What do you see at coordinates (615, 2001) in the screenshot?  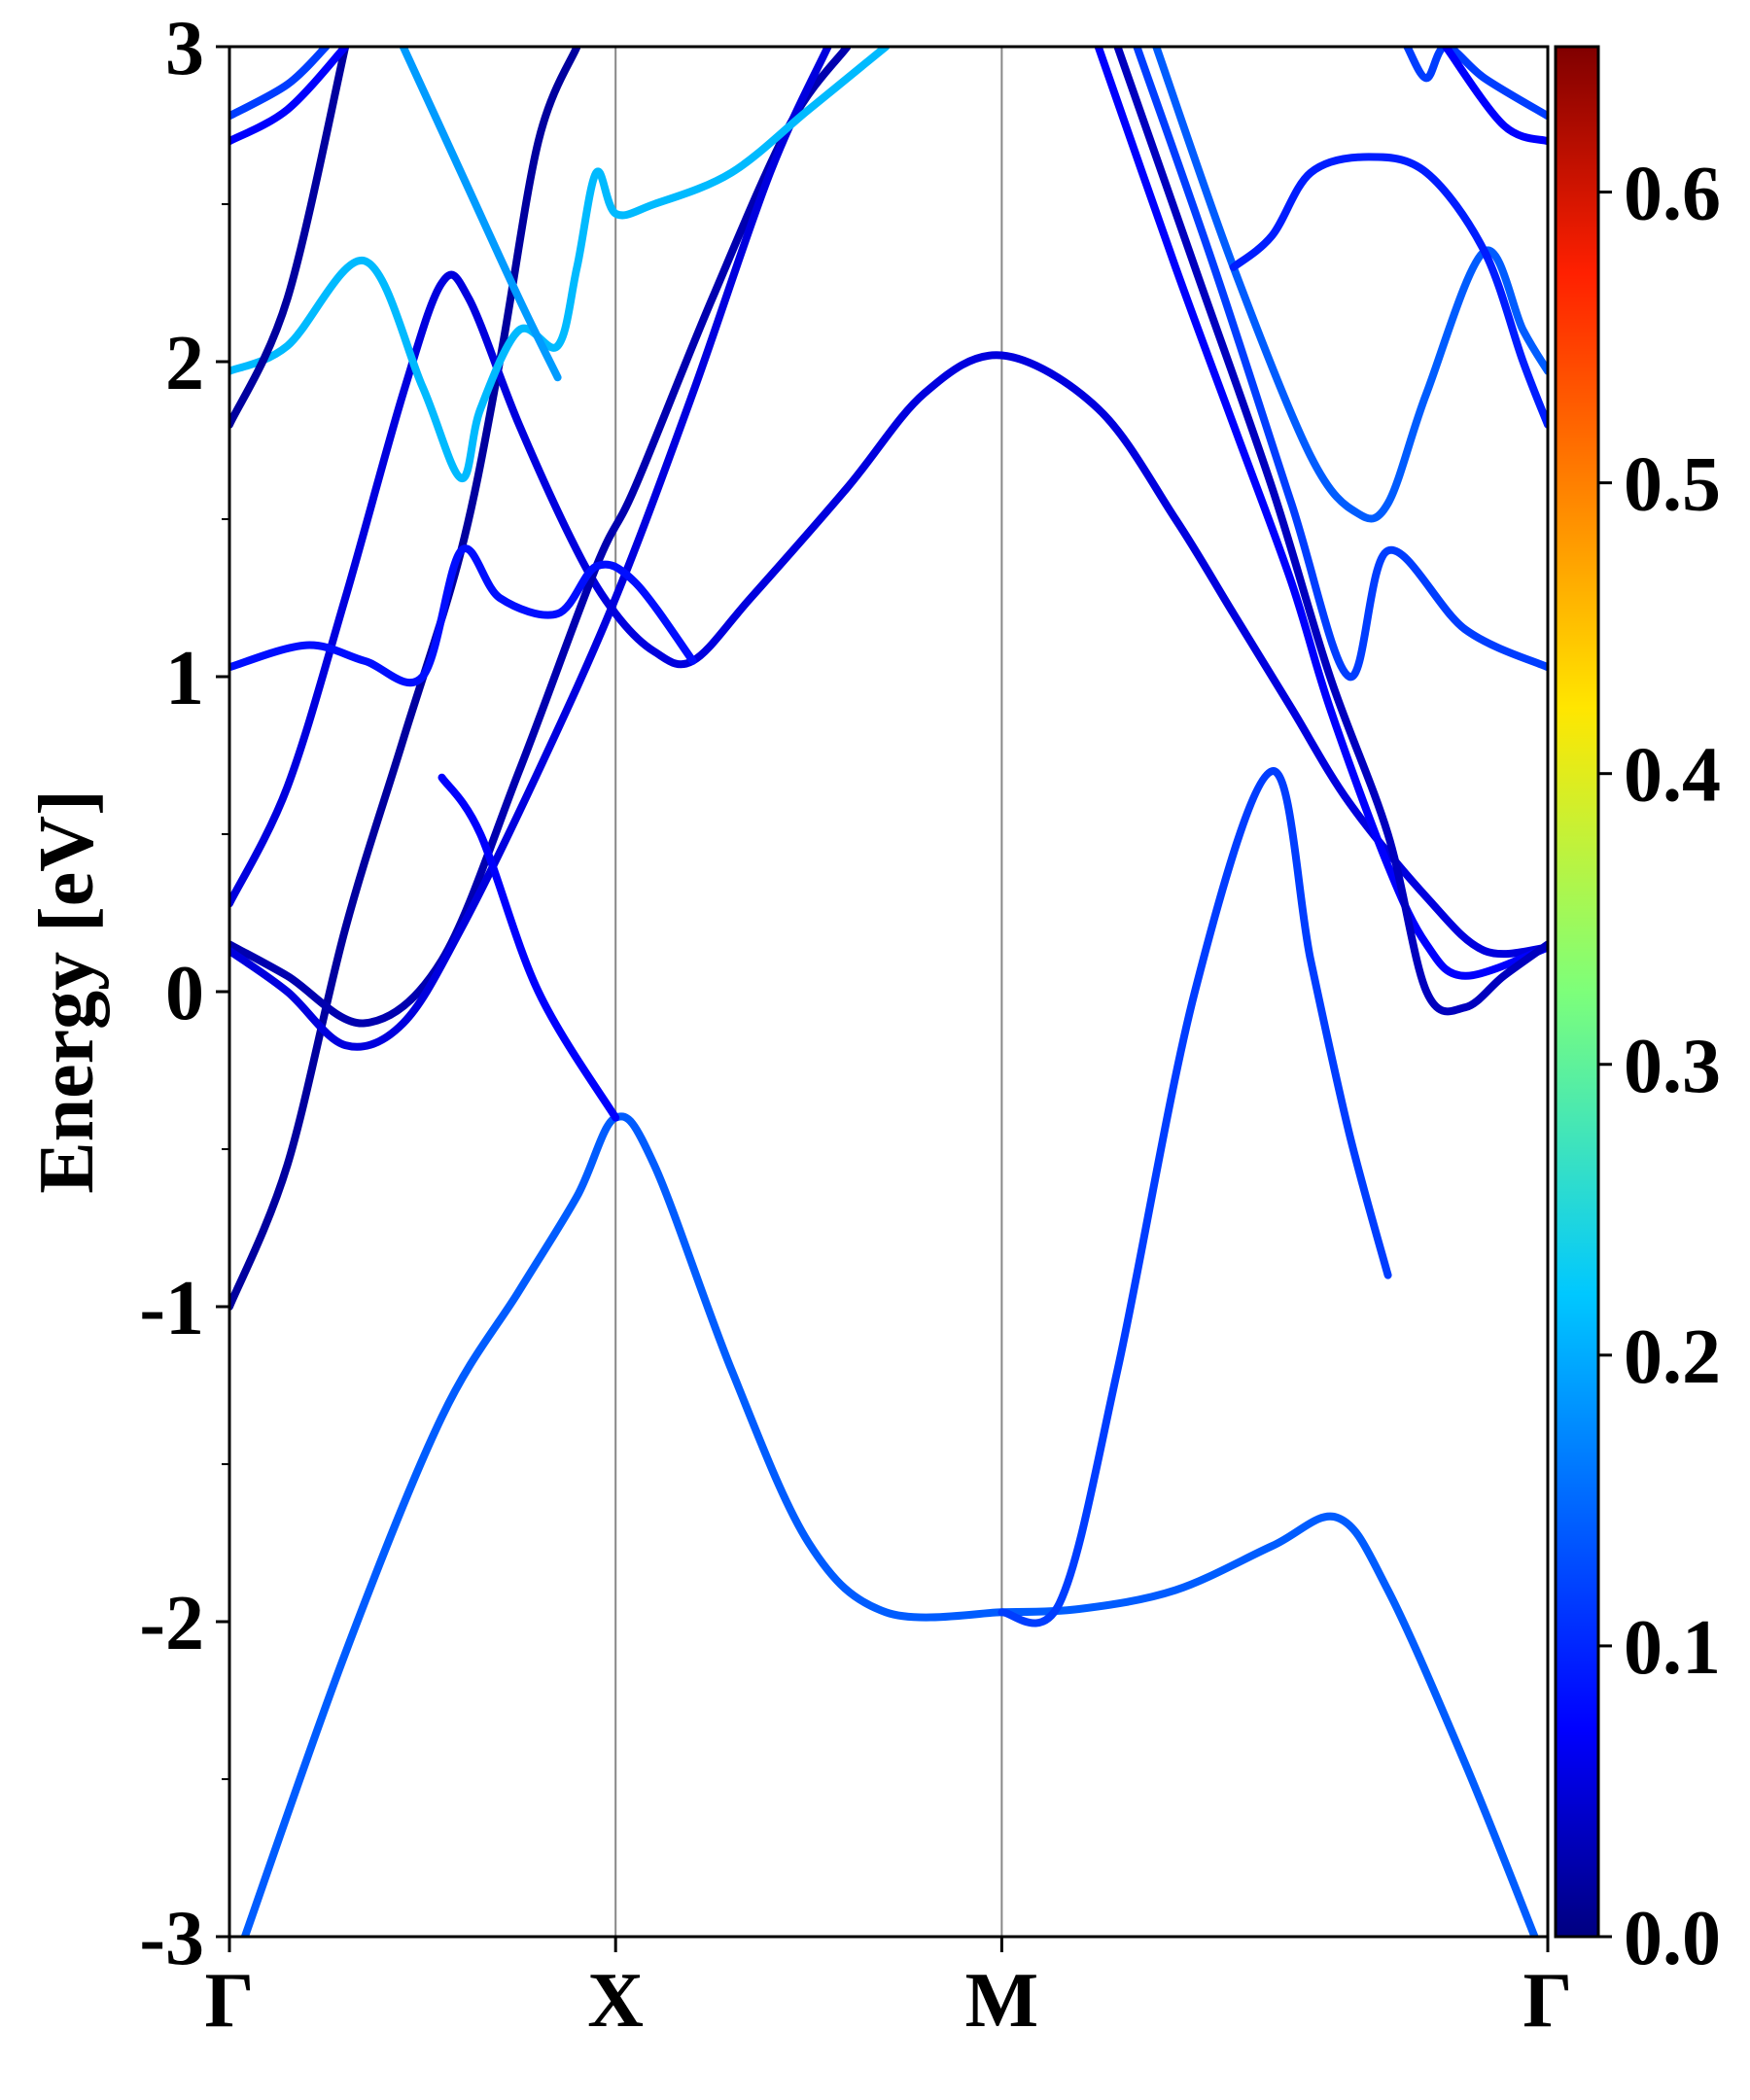 I see `kpoint-label: X` at bounding box center [615, 2001].